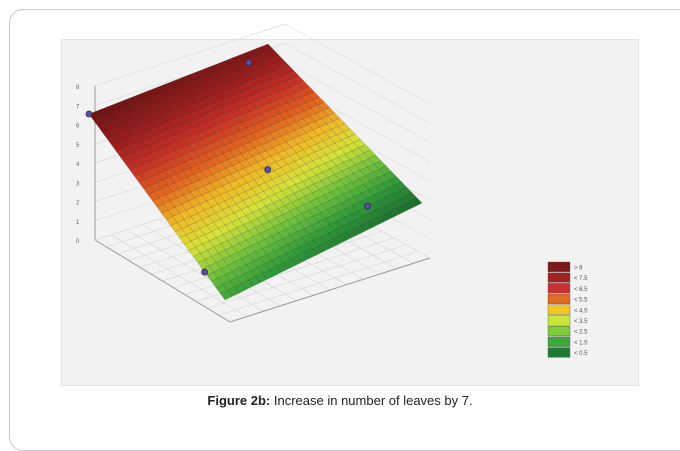 Image resolution: width=680 pixels, height=451 pixels. I want to click on legend-label: < 3.5, so click(581, 322).